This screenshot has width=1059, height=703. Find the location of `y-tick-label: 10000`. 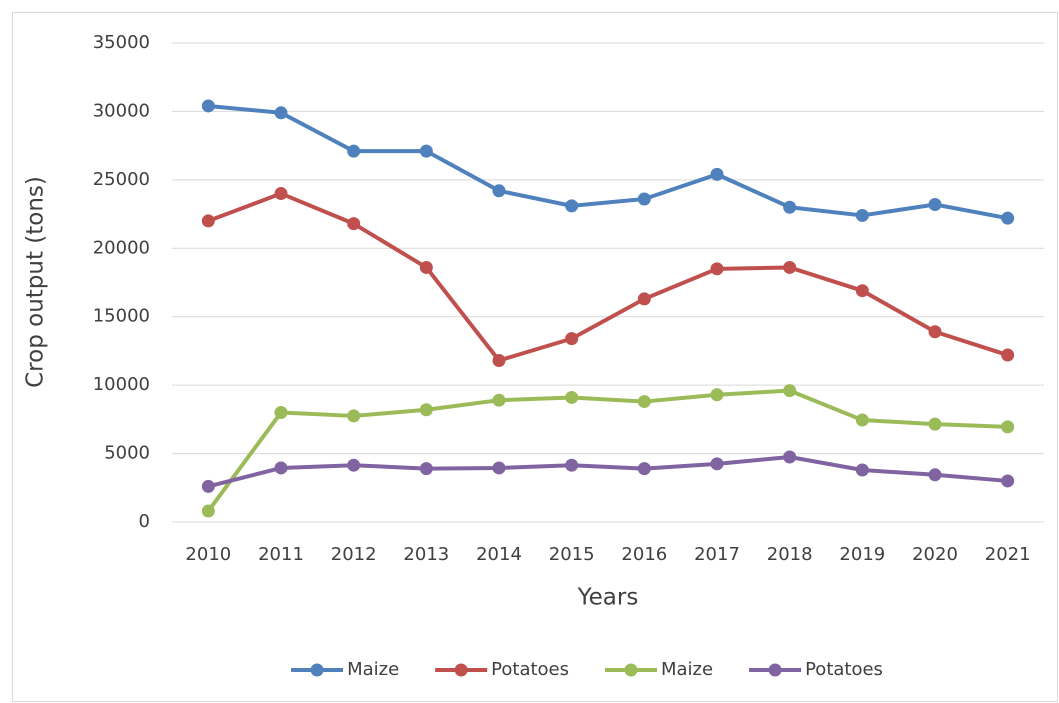

y-tick-label: 10000 is located at coordinates (121, 384).